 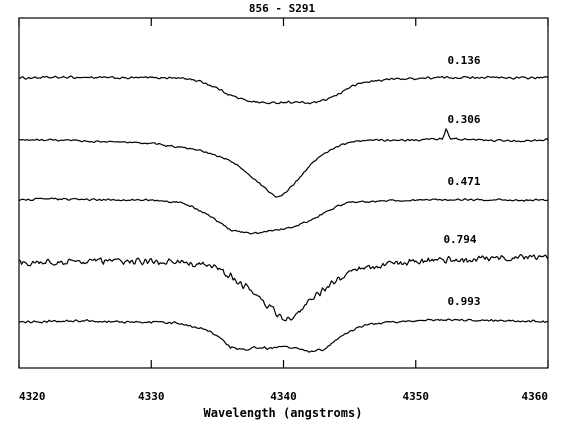 I want to click on x-axis-label: Wavelength (angstroms), so click(x=283, y=413).